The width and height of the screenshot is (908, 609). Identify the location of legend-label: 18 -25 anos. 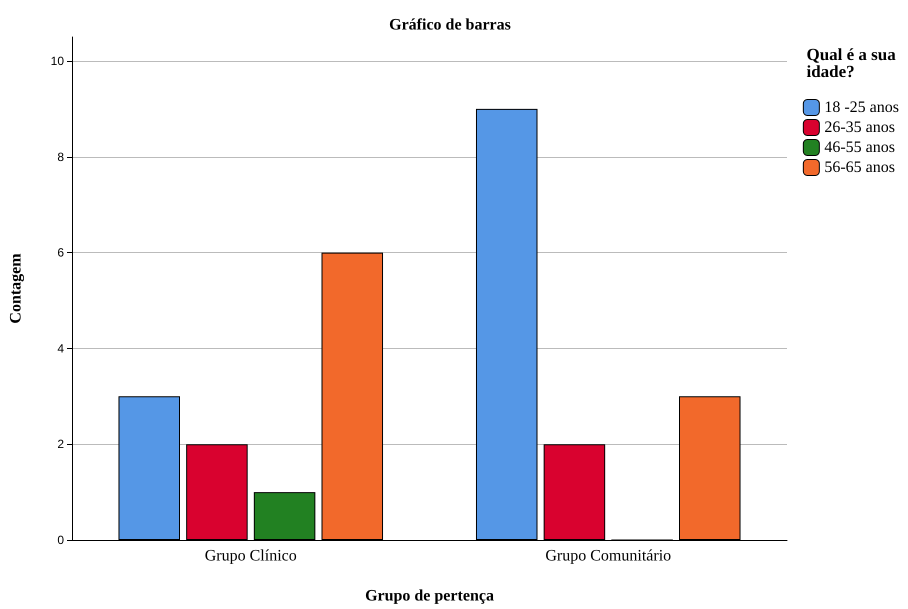
(861, 107).